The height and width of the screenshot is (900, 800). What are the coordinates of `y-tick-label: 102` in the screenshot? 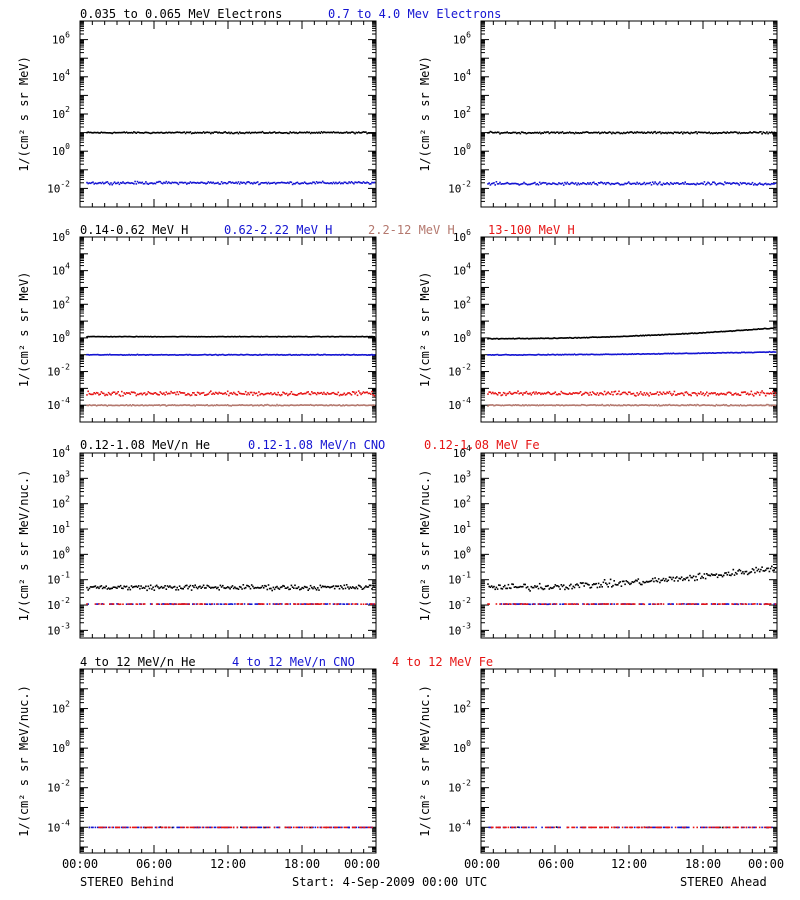 It's located at (462, 503).